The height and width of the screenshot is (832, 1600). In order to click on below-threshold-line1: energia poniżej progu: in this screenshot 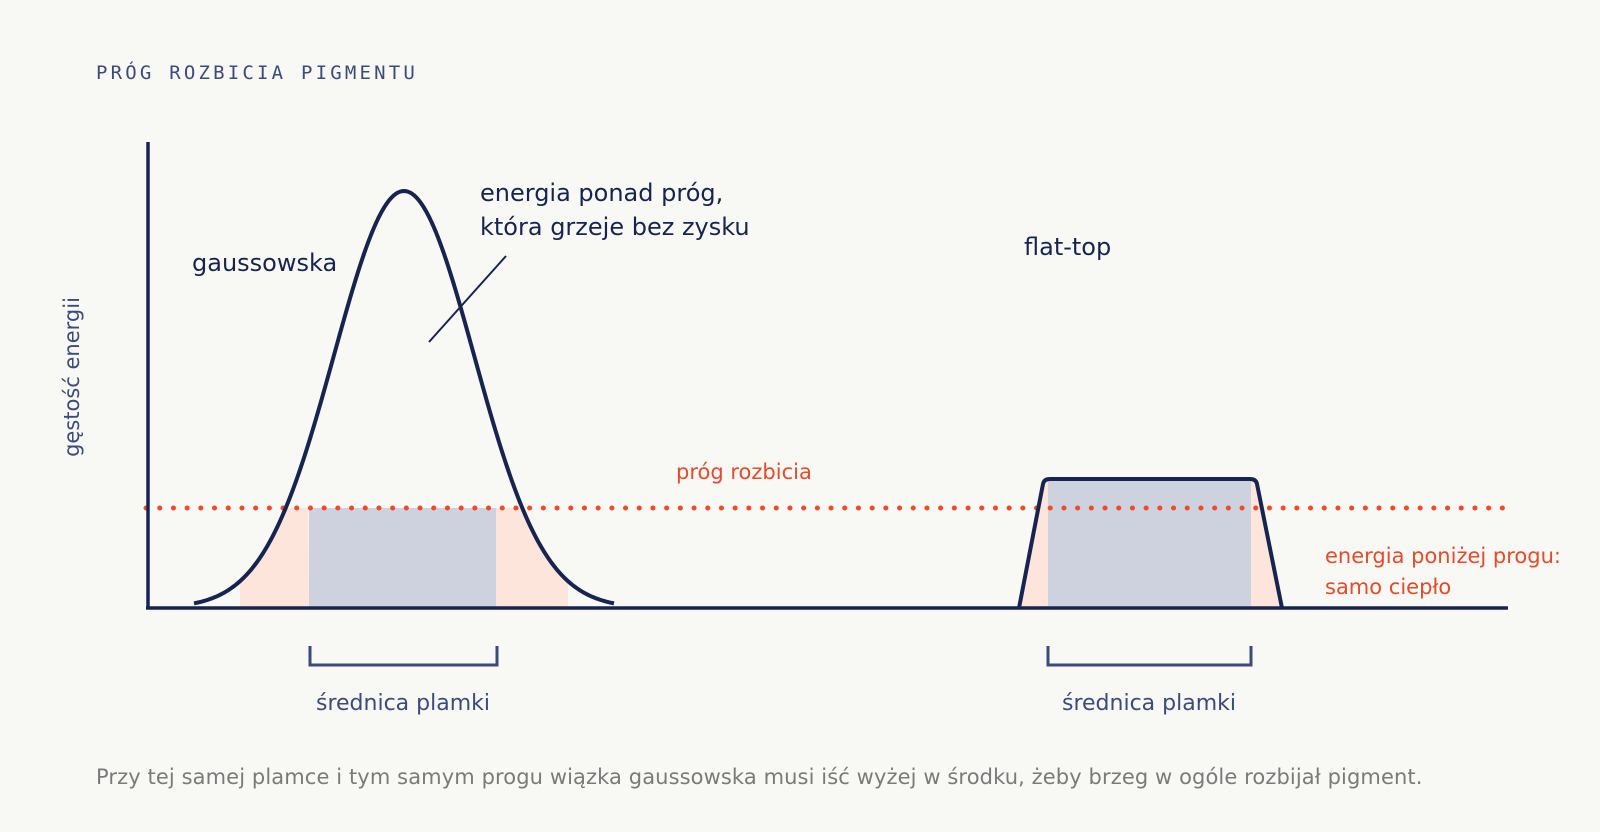, I will do `click(1443, 556)`.